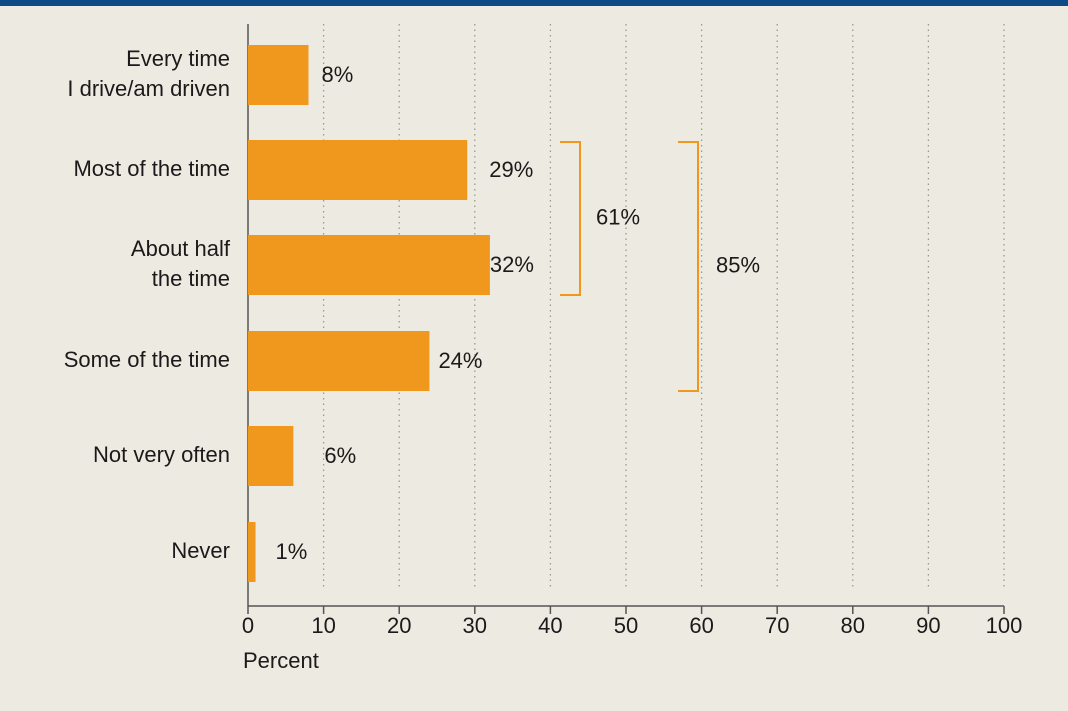 Image resolution: width=1068 pixels, height=711 pixels. What do you see at coordinates (460, 360) in the screenshot?
I see `data-label-3: 24%` at bounding box center [460, 360].